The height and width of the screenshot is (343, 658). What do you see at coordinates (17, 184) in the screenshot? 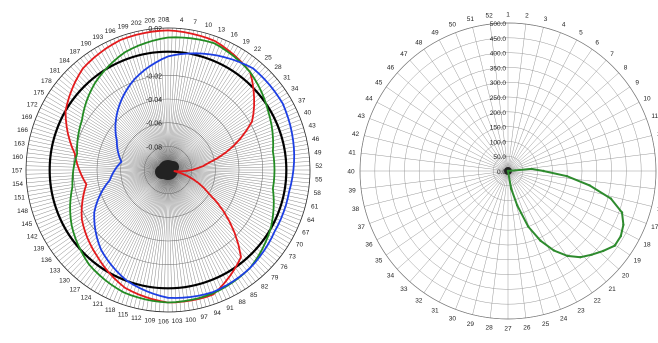
I see `angular-tick-label: 154` at bounding box center [17, 184].